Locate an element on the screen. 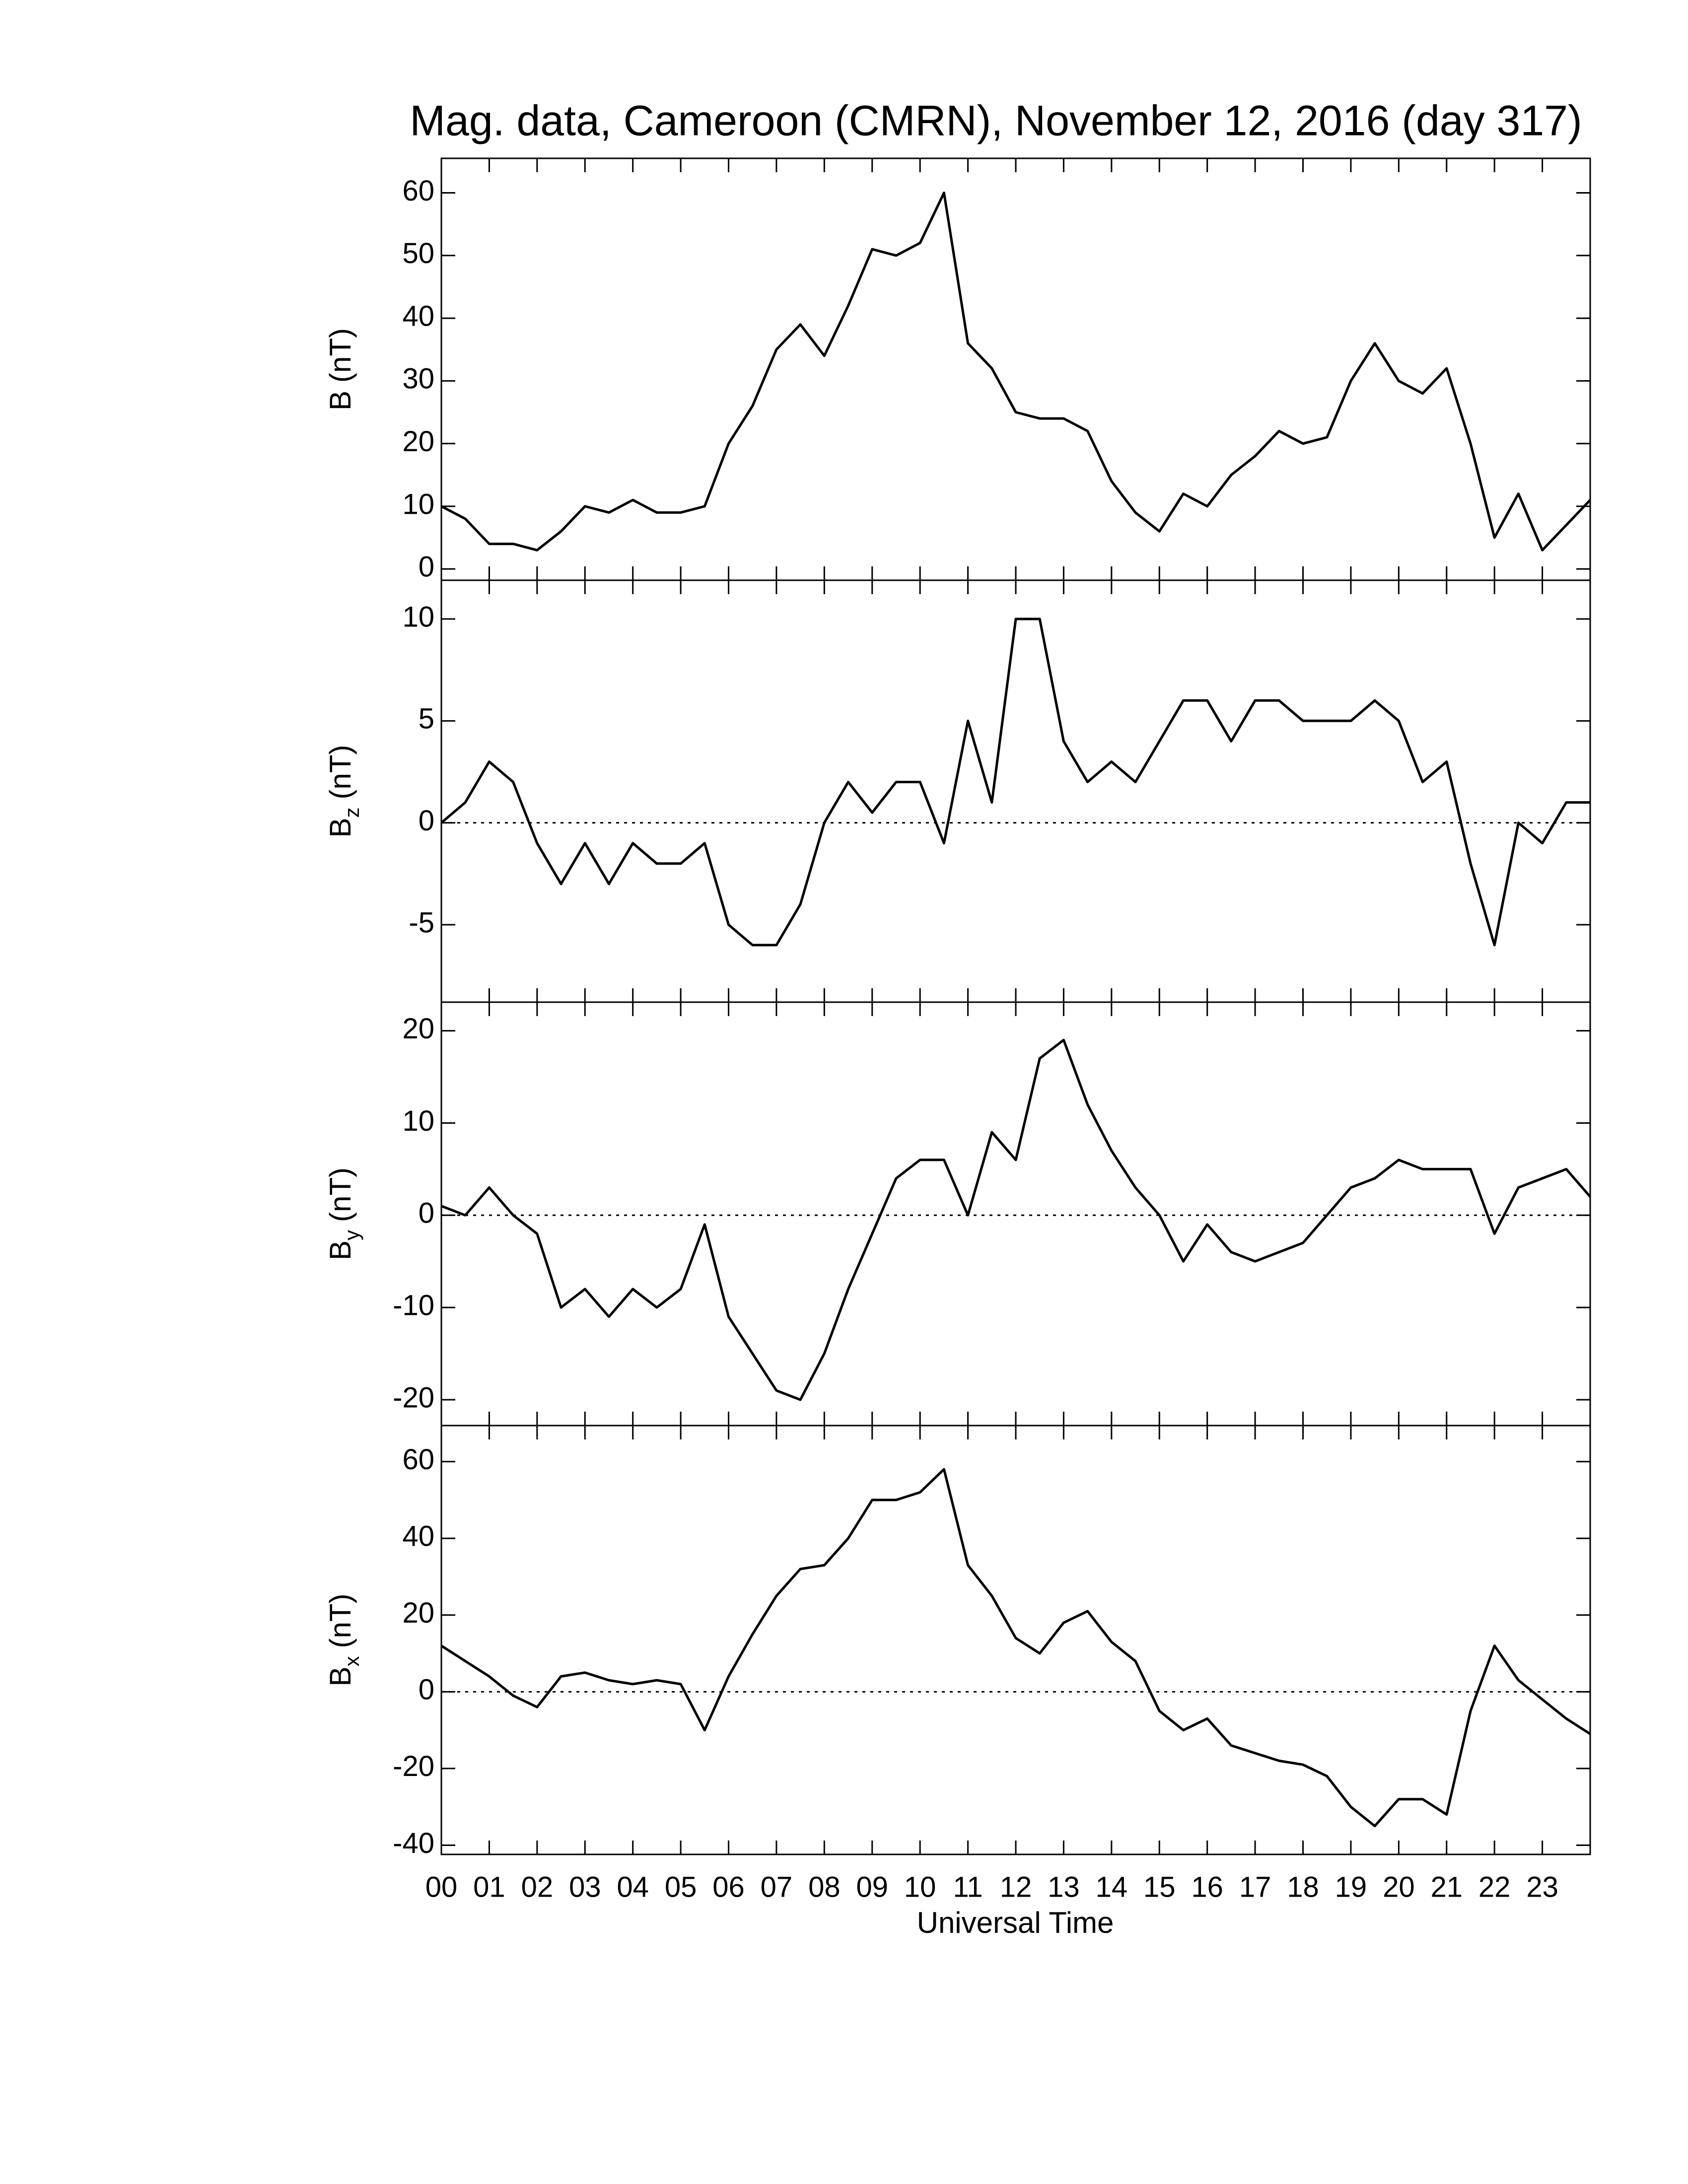 Image resolution: width=1688 pixels, height=2184 pixels. x-tick-label: 21 is located at coordinates (1446, 1887).